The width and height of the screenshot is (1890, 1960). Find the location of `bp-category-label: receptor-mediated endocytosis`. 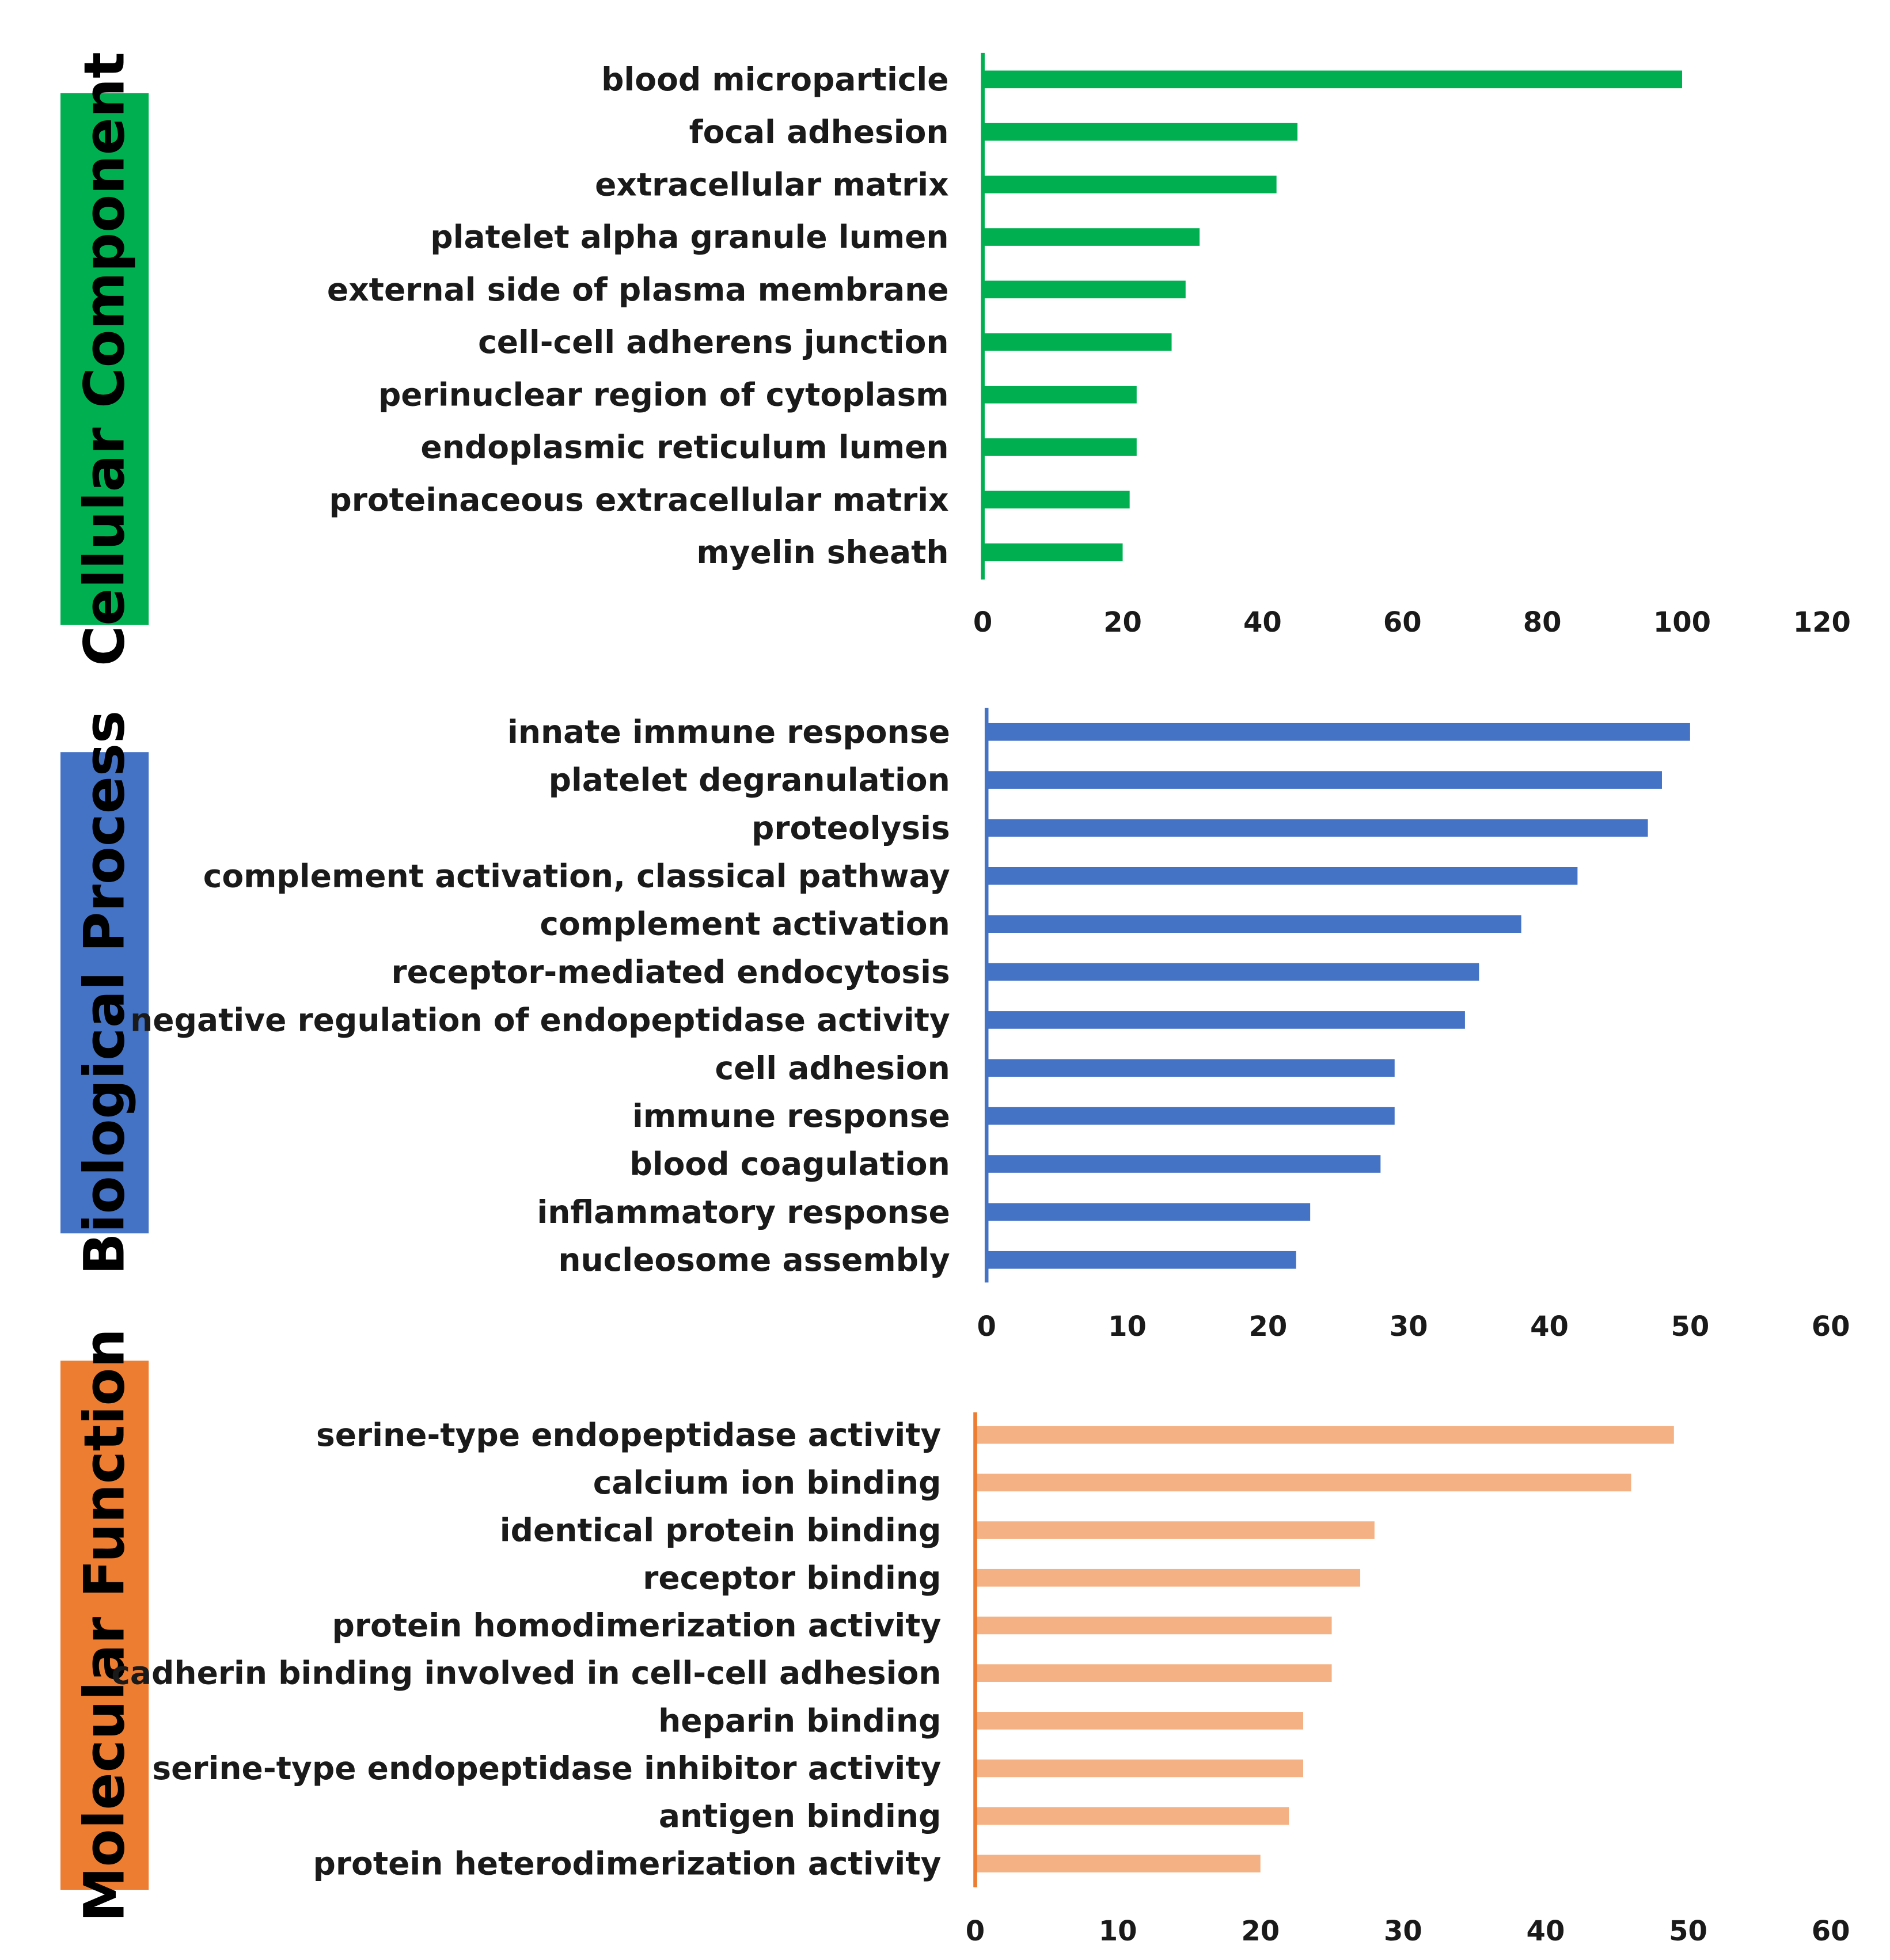

bp-category-label: receptor-mediated endocytosis is located at coordinates (670, 972).